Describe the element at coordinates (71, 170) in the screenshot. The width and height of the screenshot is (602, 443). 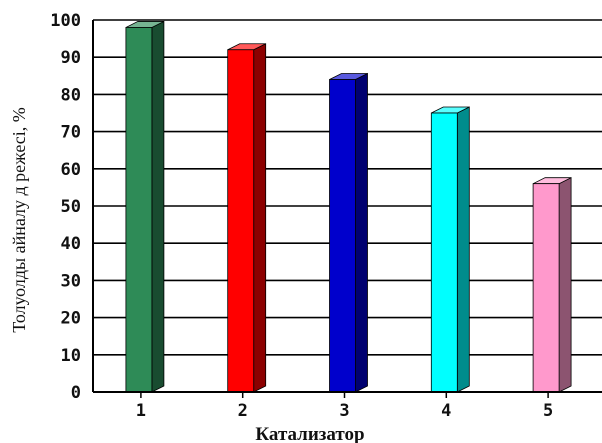
I see `y-tick-label: 60` at that location.